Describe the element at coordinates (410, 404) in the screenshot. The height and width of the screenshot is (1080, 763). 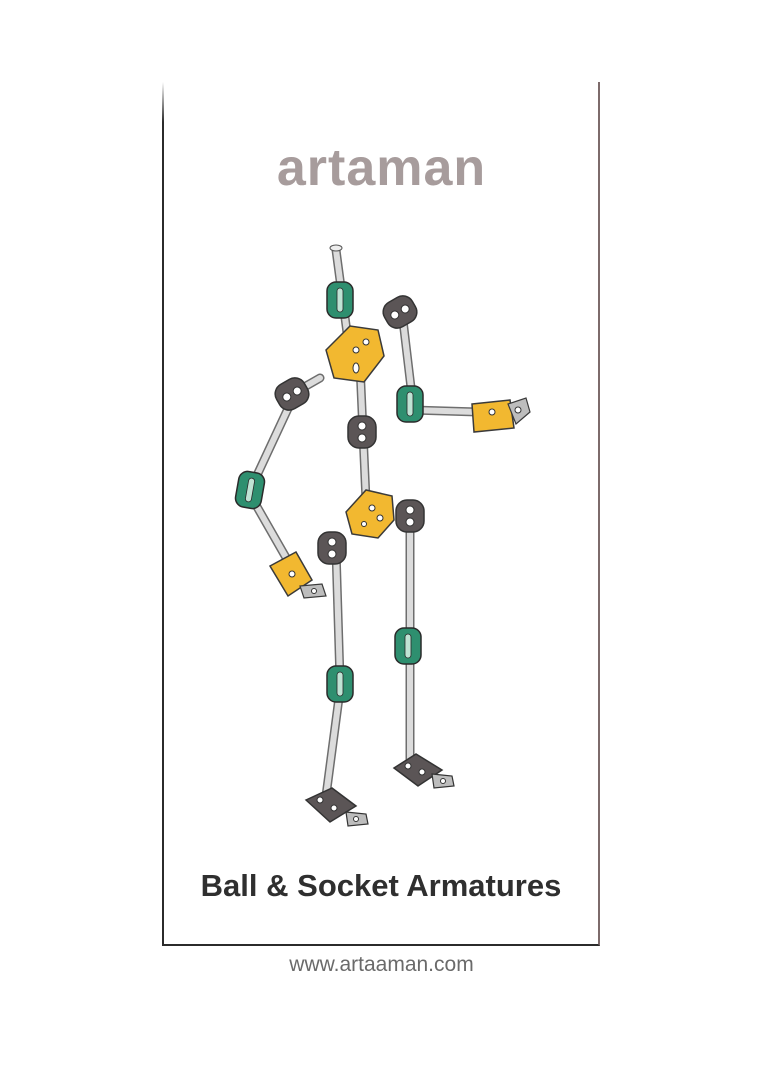
I see `right-elbow-joint` at that location.